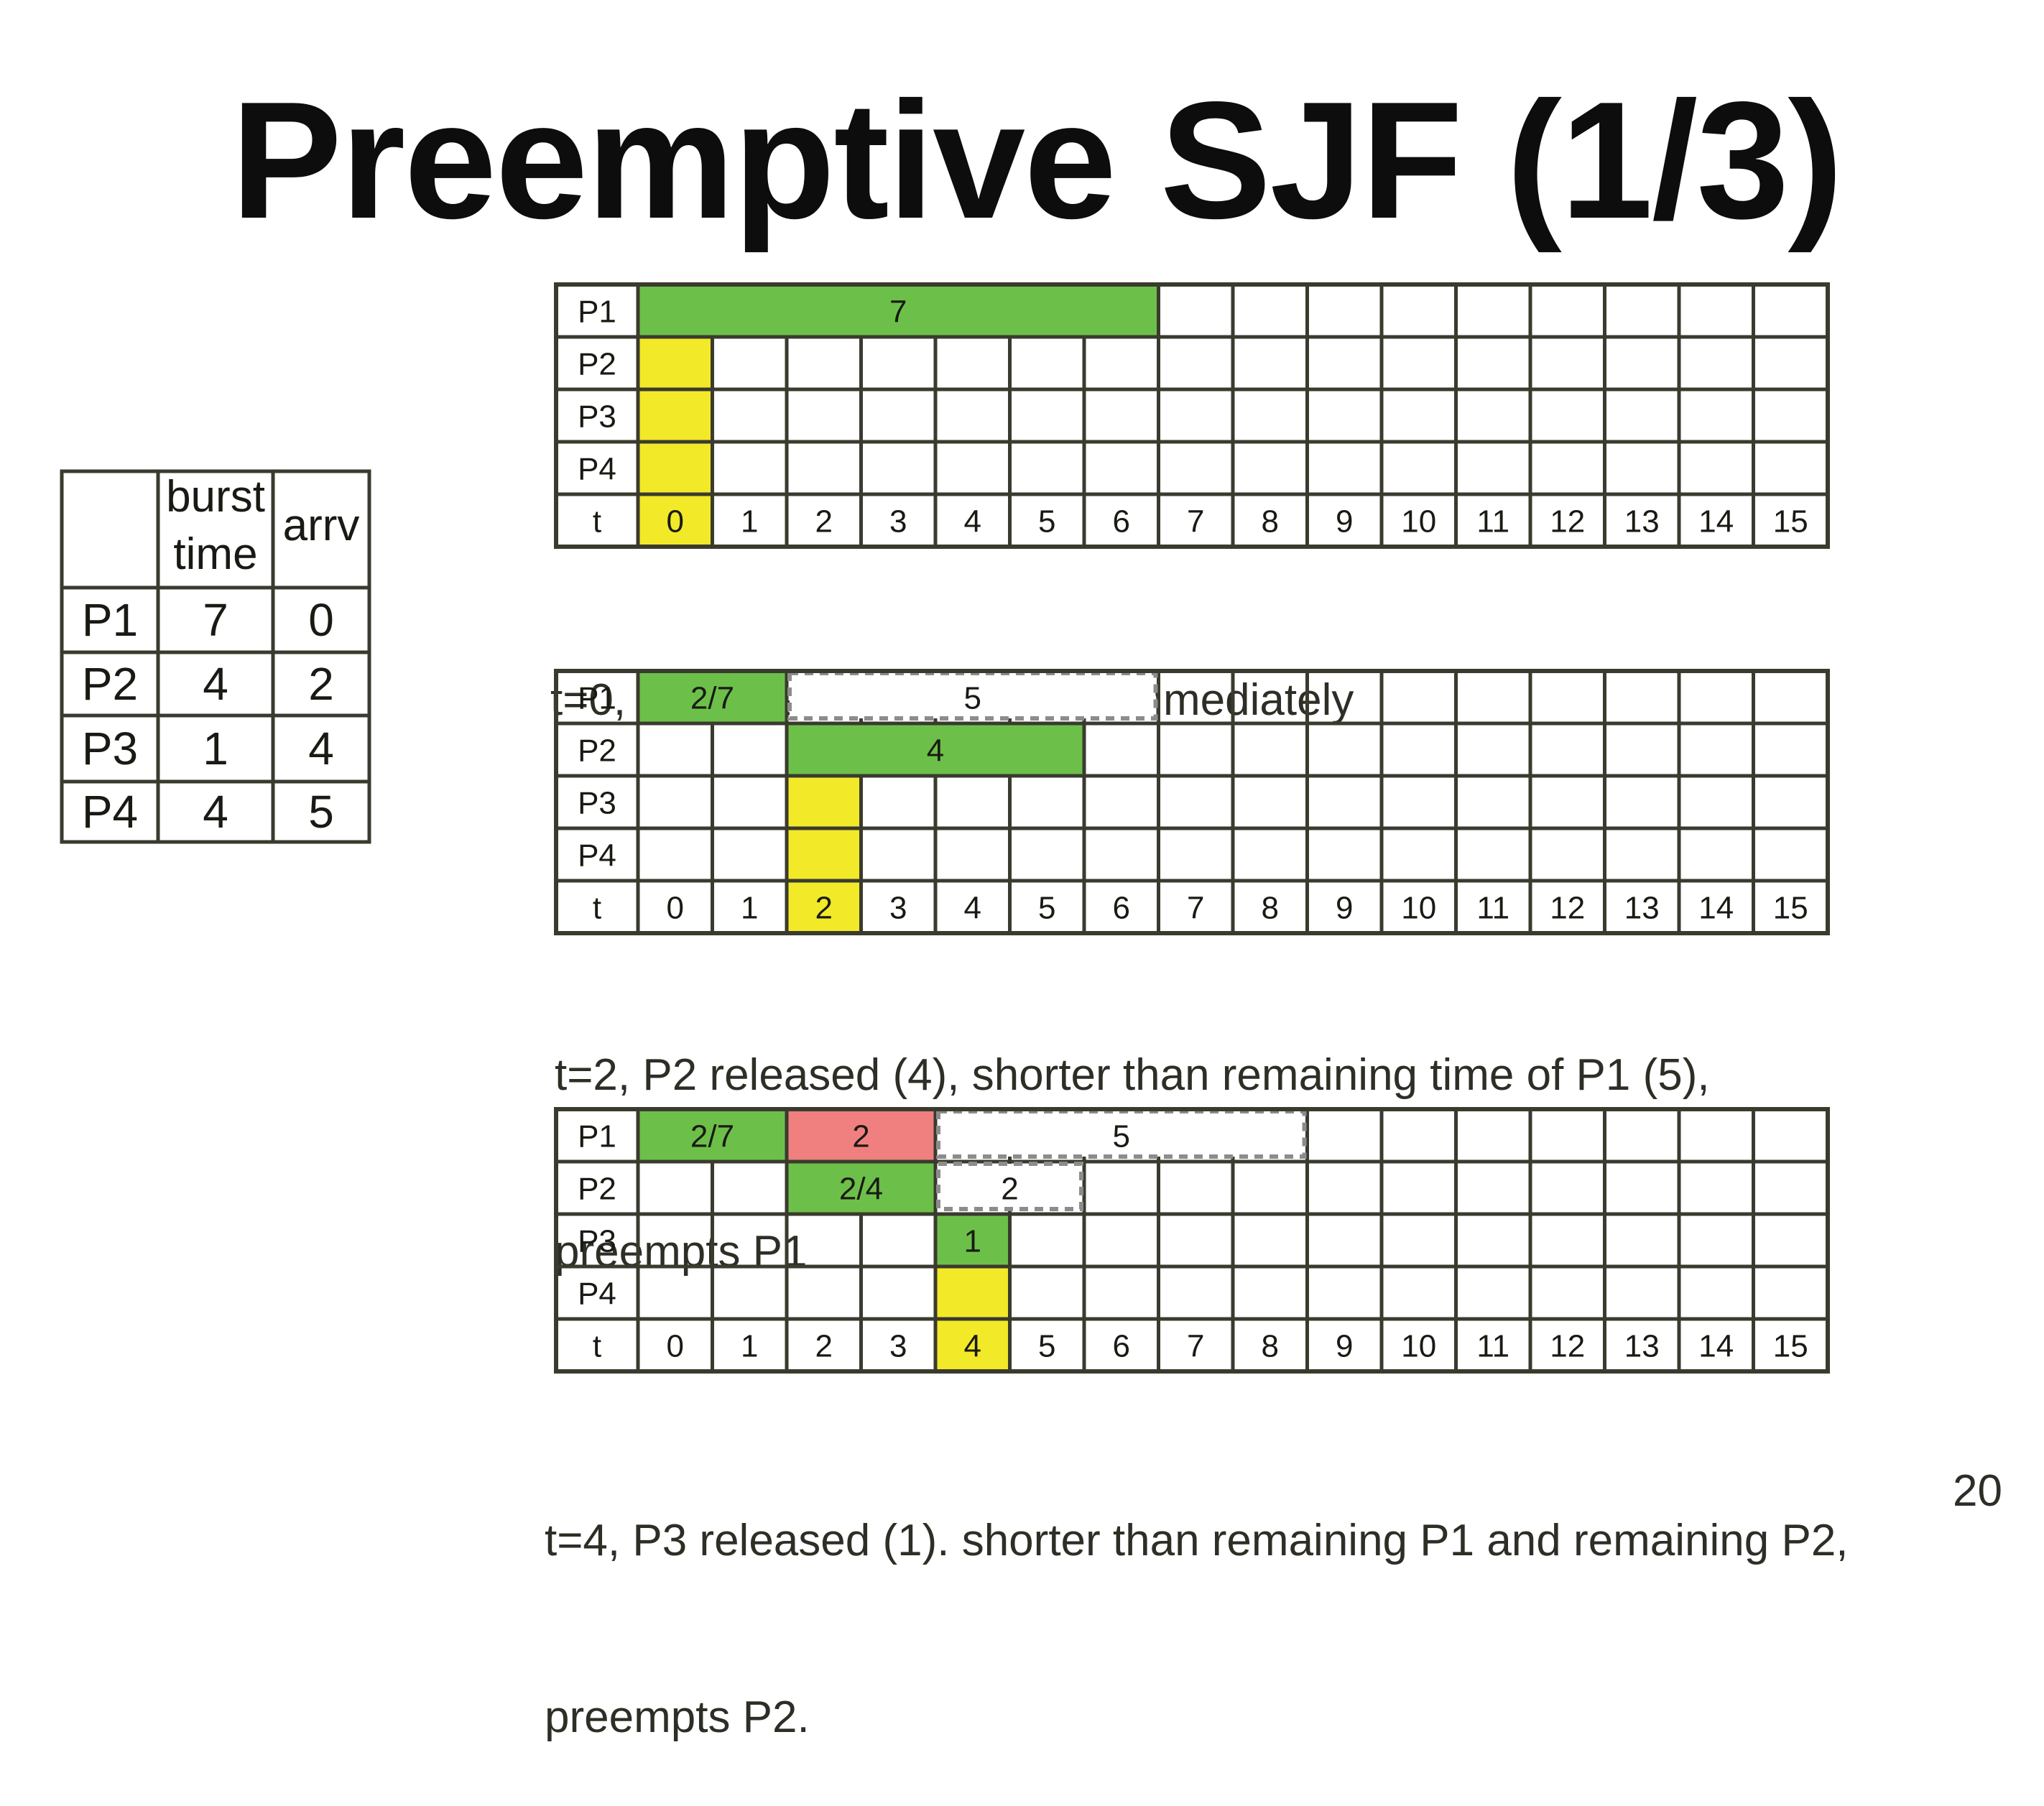 This screenshot has width=2044, height=1806. I want to click on page-number: 20, so click(1977, 1491).